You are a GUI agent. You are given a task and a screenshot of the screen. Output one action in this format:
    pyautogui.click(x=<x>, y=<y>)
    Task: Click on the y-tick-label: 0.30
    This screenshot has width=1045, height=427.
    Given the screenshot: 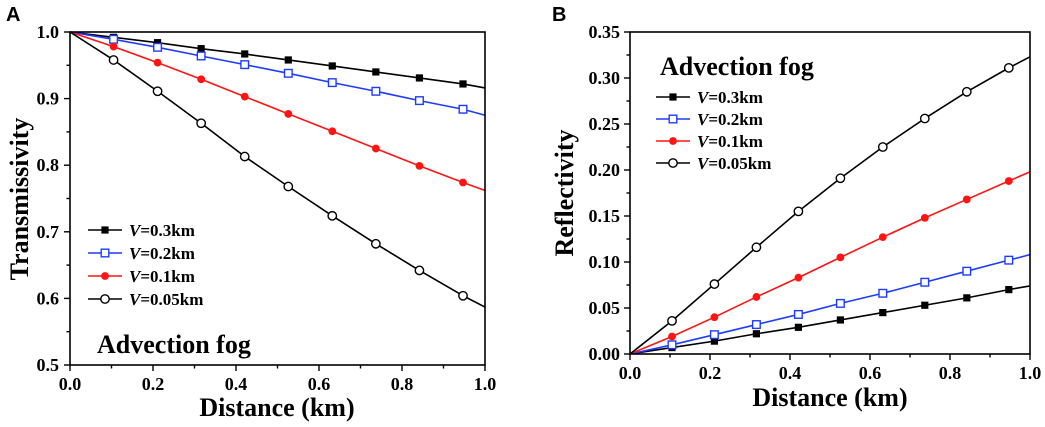 What is the action you would take?
    pyautogui.click(x=605, y=78)
    